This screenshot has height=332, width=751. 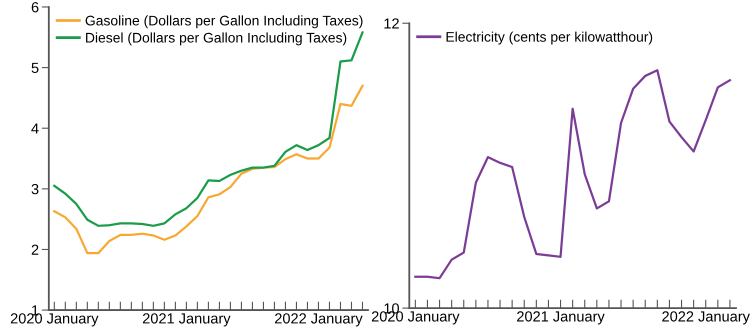 I want to click on y-tick-label: 6, so click(x=35, y=7).